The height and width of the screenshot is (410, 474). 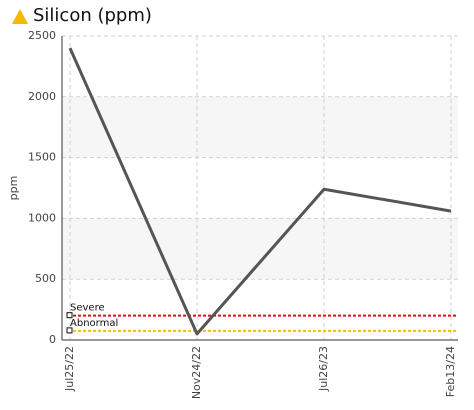 What do you see at coordinates (87, 308) in the screenshot?
I see `threshold-label: Severe` at bounding box center [87, 308].